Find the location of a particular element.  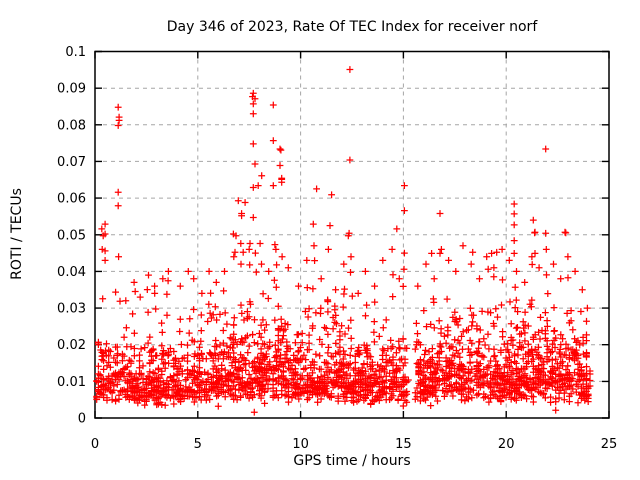

x-tick-labels: 0 5 10 15 20 25 is located at coordinates (354, 444).